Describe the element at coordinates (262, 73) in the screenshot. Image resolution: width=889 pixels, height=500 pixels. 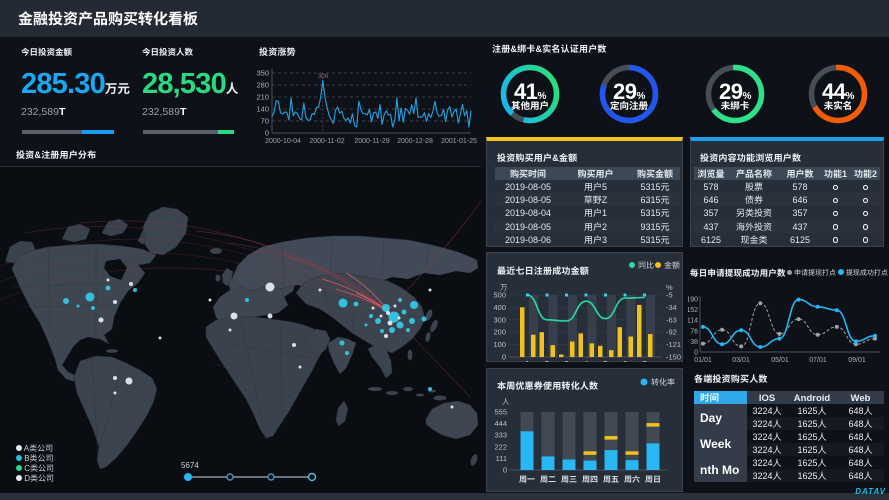
I see `svg-text: 350` at that location.